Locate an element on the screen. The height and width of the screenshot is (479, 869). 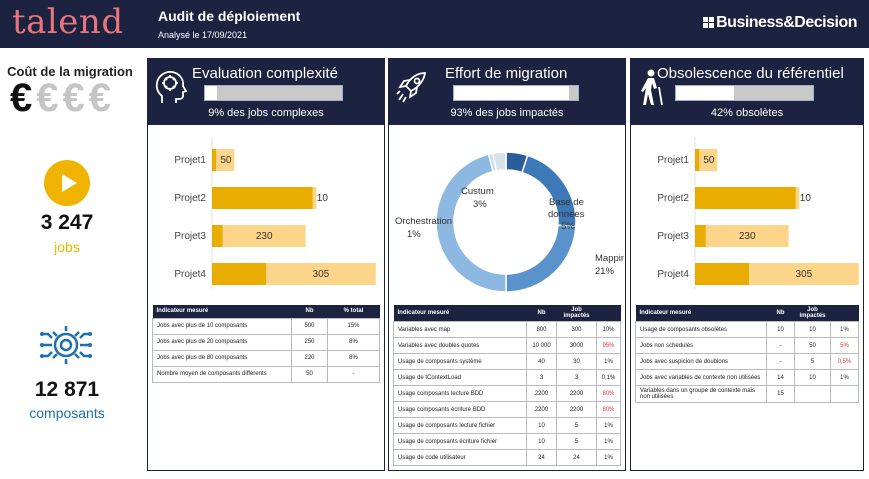
table-row: Jobs avec plus de 20 composants 250 8% is located at coordinates (266, 342).